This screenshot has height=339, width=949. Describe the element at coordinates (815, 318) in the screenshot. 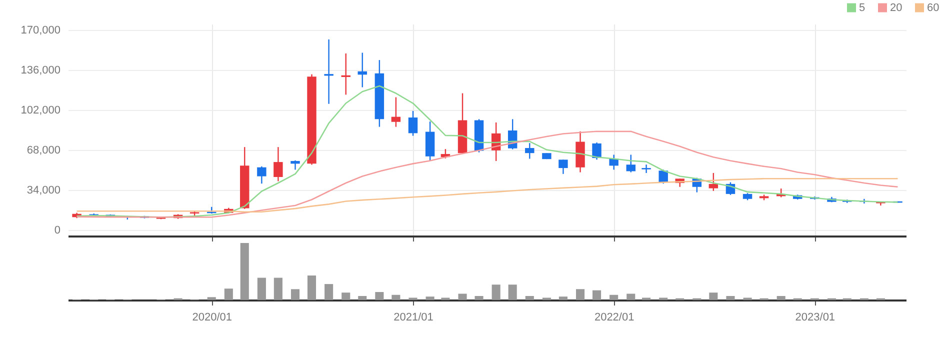

I see `x-tick-label: 2023/01` at that location.